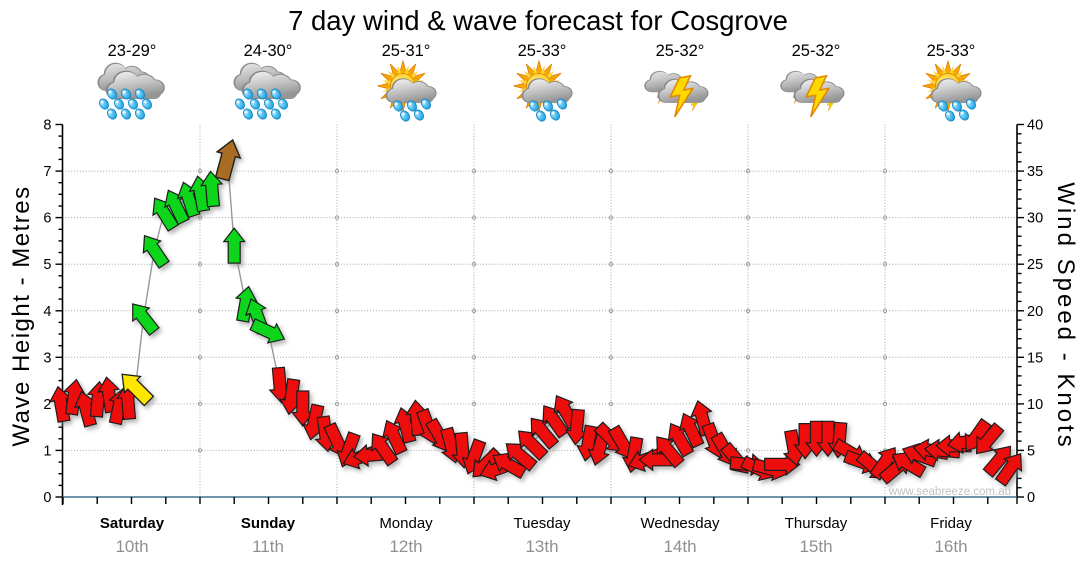 The height and width of the screenshot is (574, 1080). I want to click on svg-text: 7, so click(47, 172).